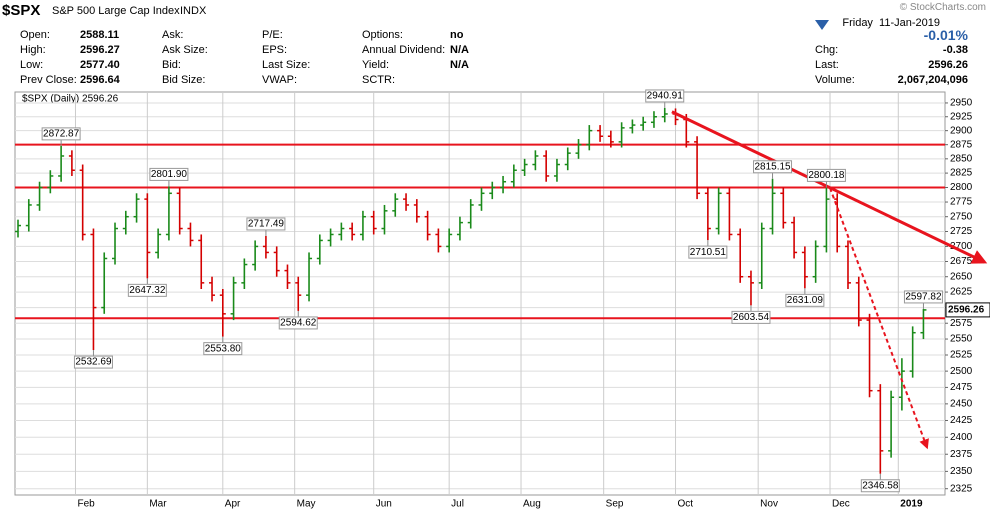 This screenshot has height=511, width=990. I want to click on quote-label: Bid:, so click(171, 65).